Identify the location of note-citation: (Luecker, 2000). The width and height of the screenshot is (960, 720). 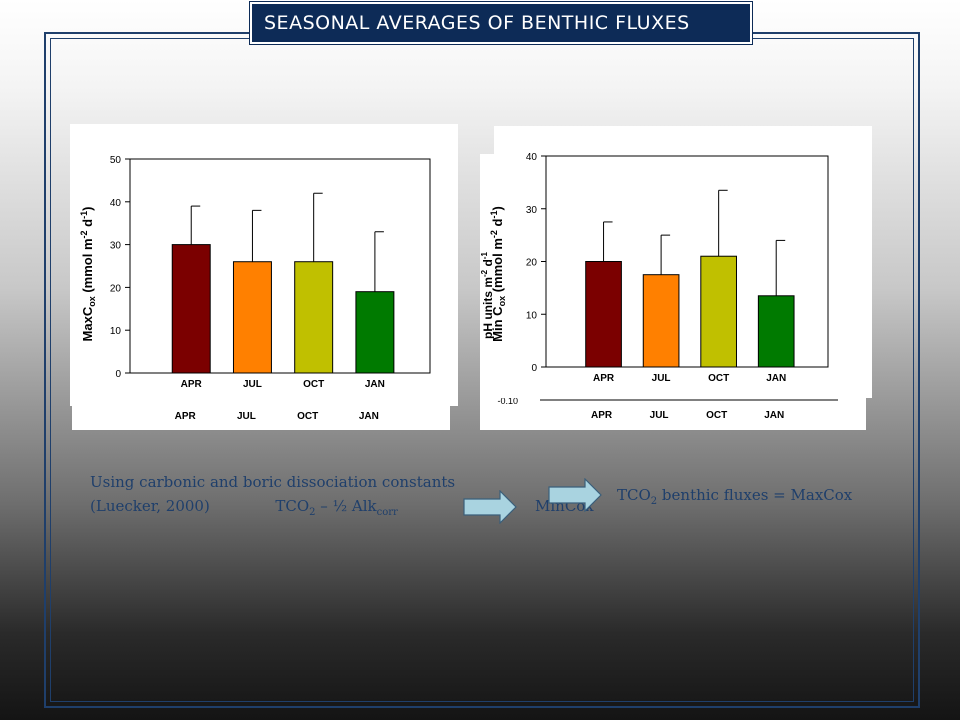
(150, 506).